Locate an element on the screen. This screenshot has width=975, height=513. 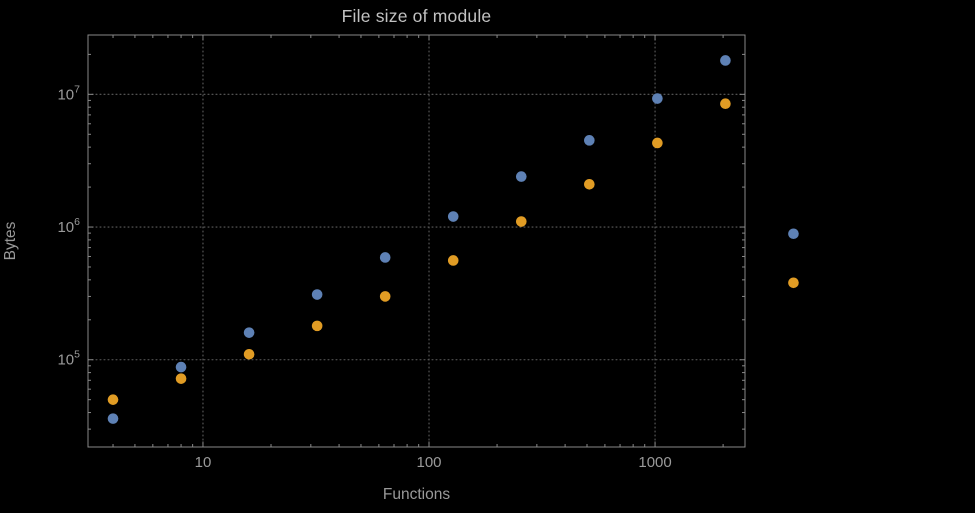
y-tick-exponent: 7 is located at coordinates (77, 89).